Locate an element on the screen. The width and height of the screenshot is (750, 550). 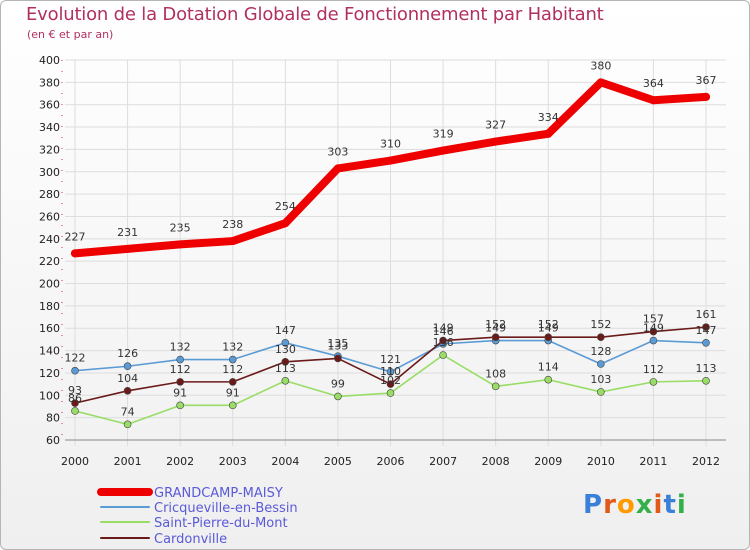
data-label-2-7: 136 is located at coordinates (443, 342).